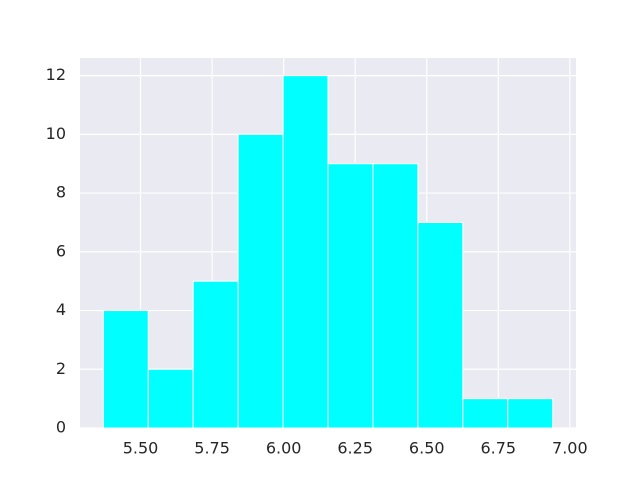 Image resolution: width=640 pixels, height=480 pixels. I want to click on x-tick-label: 6.50, so click(427, 448).